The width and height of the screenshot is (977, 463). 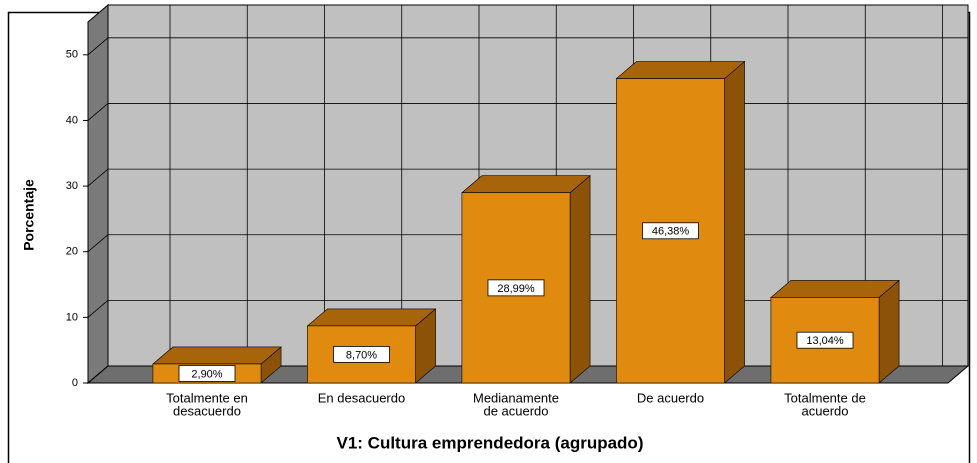 I want to click on y-axis-label: Porcentaje, so click(x=29, y=215).